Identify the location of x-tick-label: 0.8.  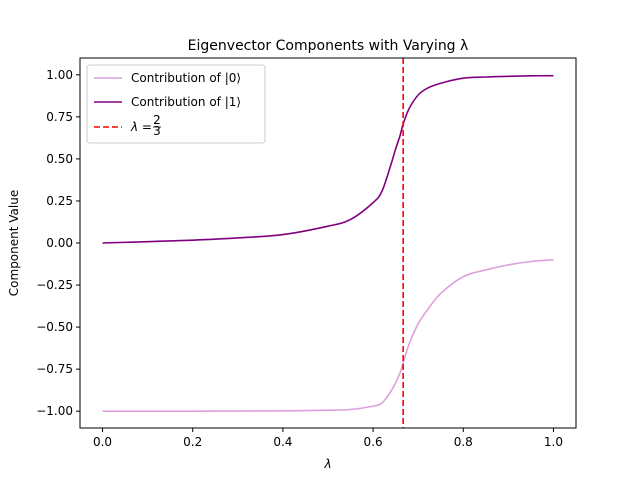
(463, 442).